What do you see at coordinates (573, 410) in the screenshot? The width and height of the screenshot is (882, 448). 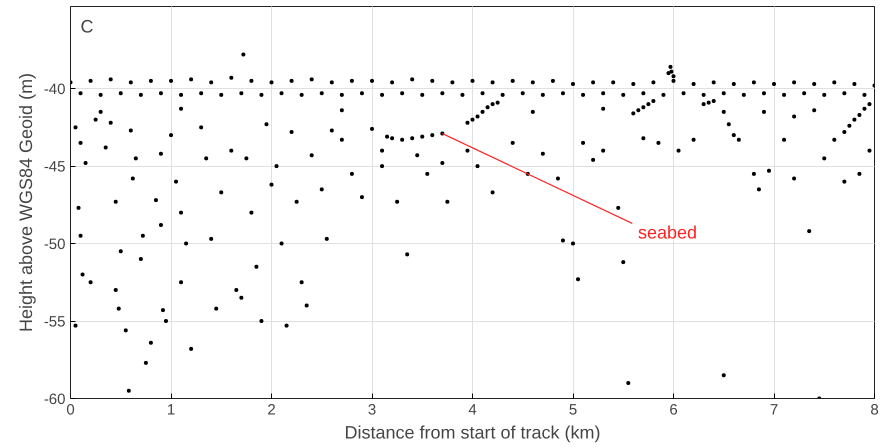 I see `x-tick-label: 5` at bounding box center [573, 410].